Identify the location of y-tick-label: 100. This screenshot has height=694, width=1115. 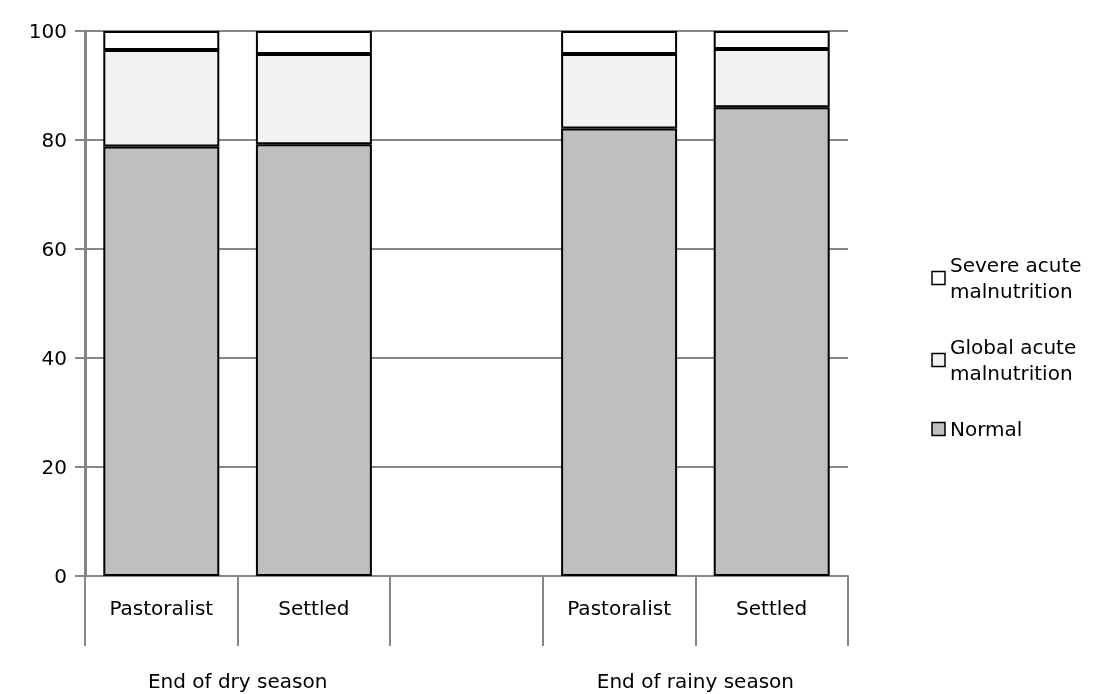
(47, 31).